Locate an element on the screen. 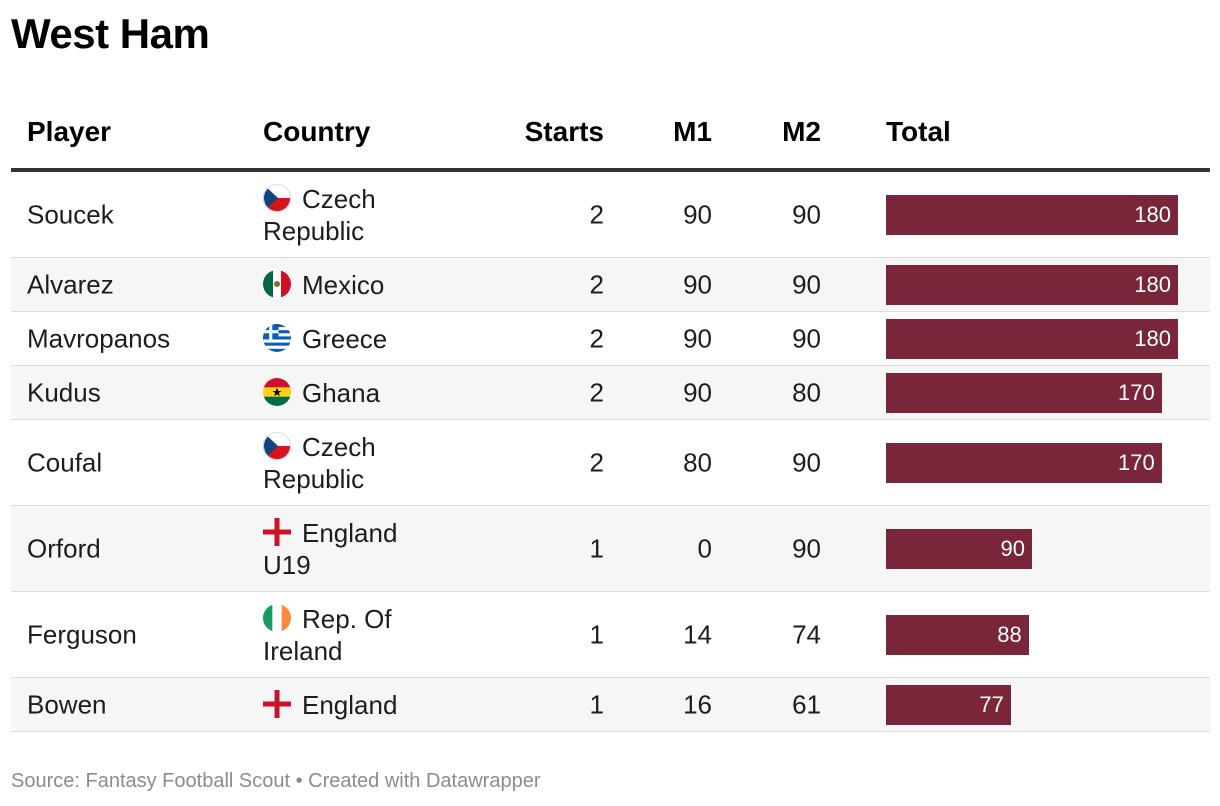  ireland-flag-icon is located at coordinates (277, 617).